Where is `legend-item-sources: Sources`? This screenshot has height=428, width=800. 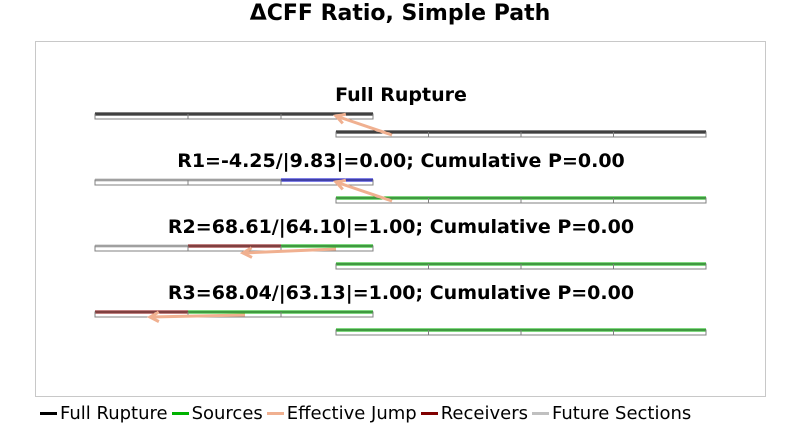
legend-item-sources: Sources is located at coordinates (217, 413).